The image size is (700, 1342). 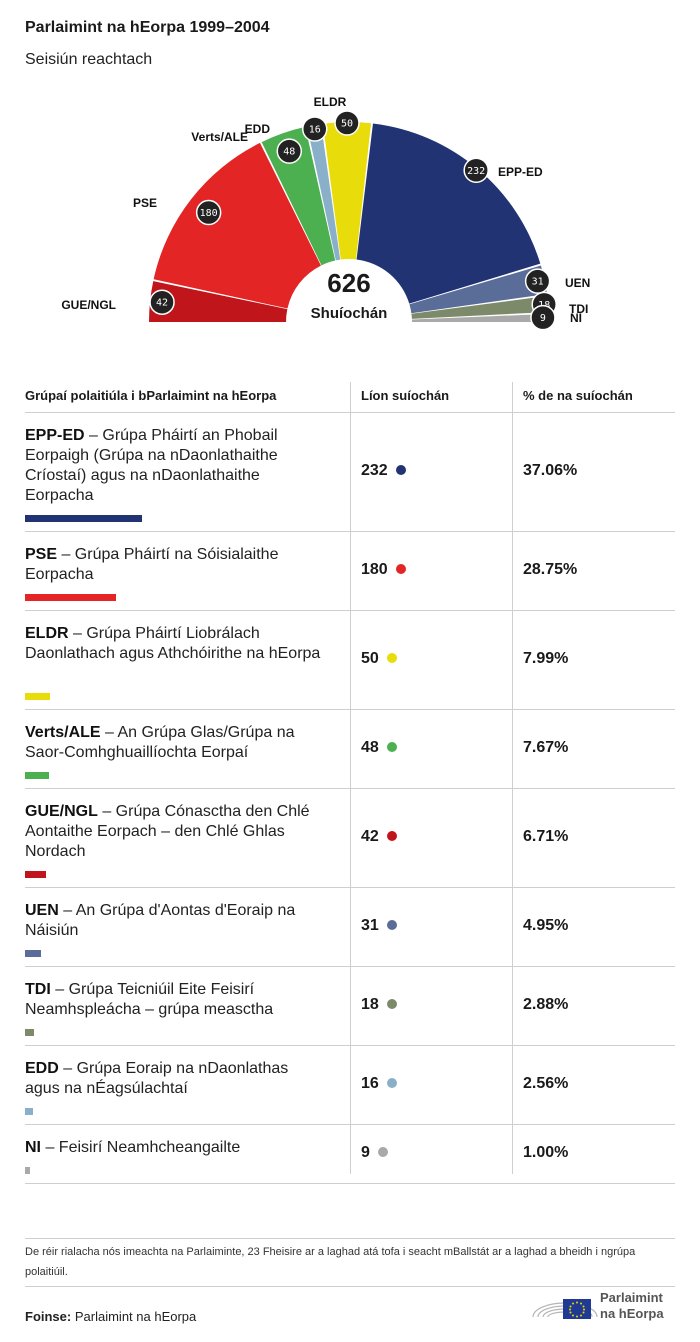 What do you see at coordinates (480, 307) in the screenshot?
I see `segment-tdi` at bounding box center [480, 307].